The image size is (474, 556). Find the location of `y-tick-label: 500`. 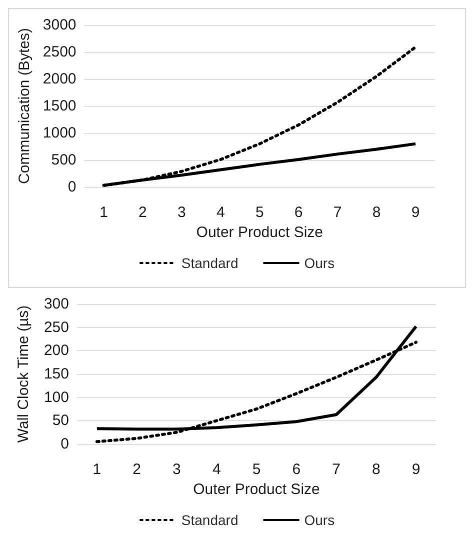

y-tick-label: 500 is located at coordinates (63, 160).